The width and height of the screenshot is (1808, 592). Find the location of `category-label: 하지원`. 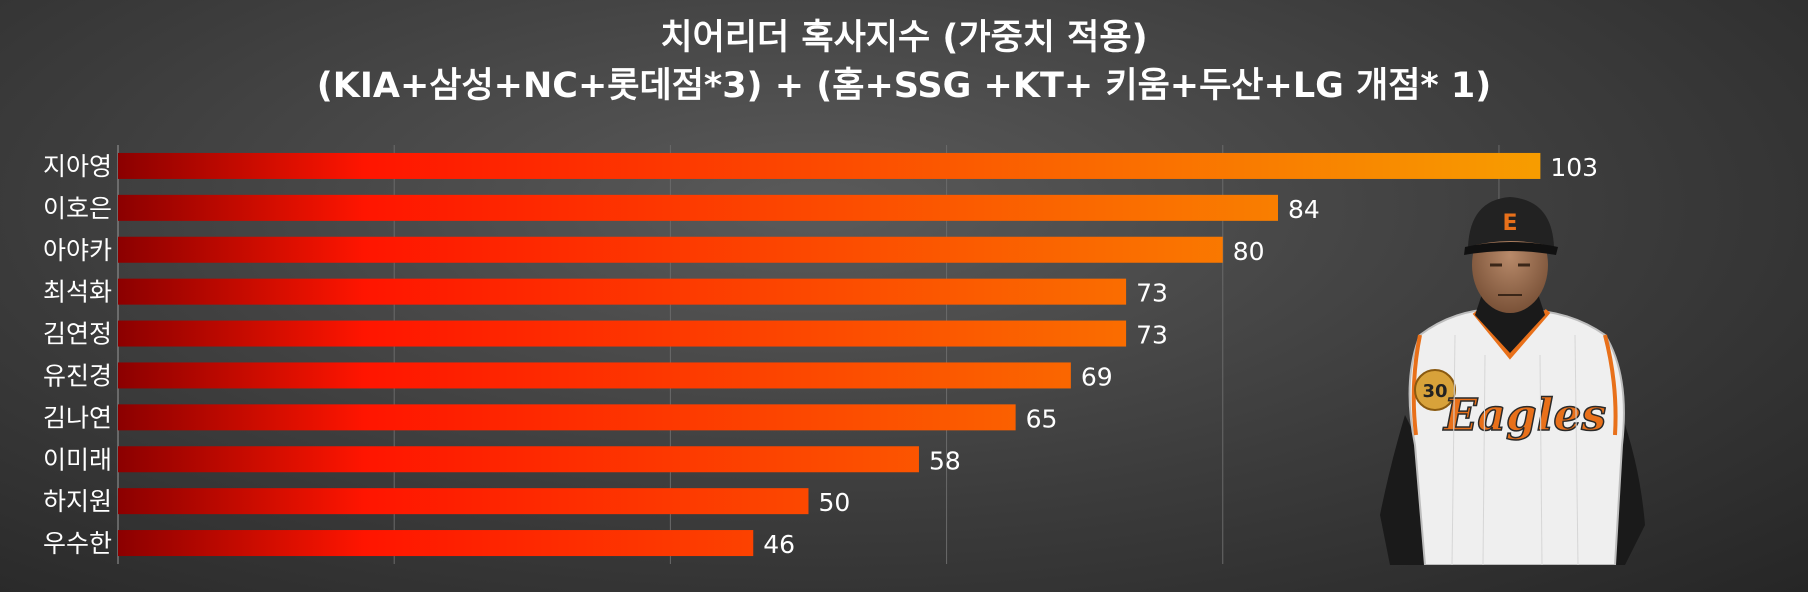

category-label: 하지원 is located at coordinates (77, 501).